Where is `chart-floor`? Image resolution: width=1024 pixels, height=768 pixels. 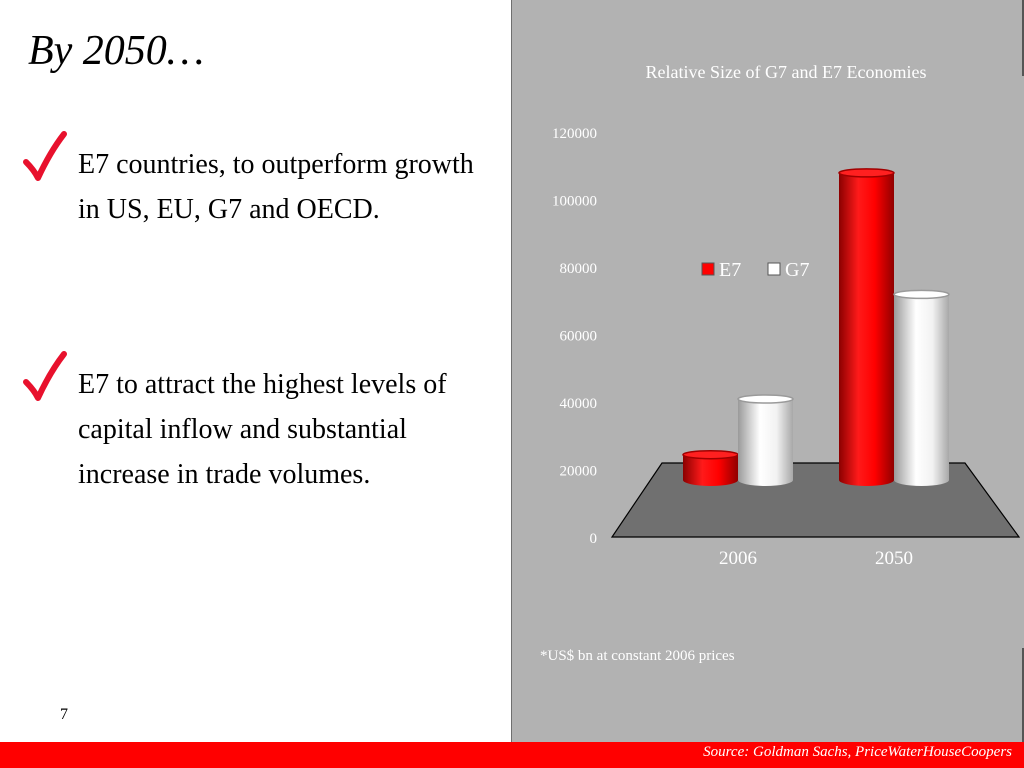
chart-floor is located at coordinates (815, 500).